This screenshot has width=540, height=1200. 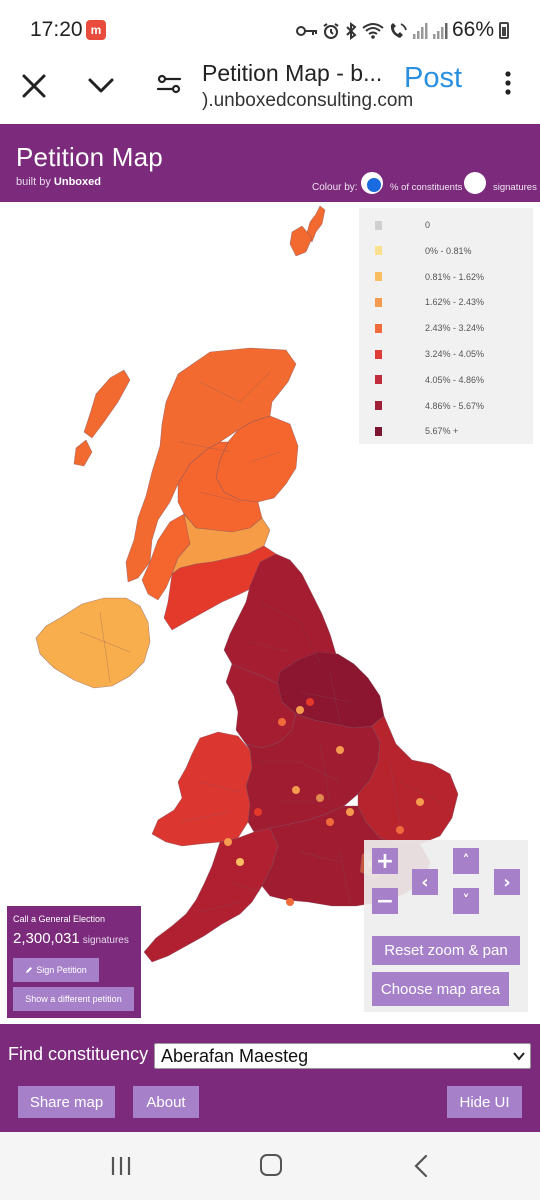 What do you see at coordinates (398, 30) in the screenshot?
I see `wifi-call-icon` at bounding box center [398, 30].